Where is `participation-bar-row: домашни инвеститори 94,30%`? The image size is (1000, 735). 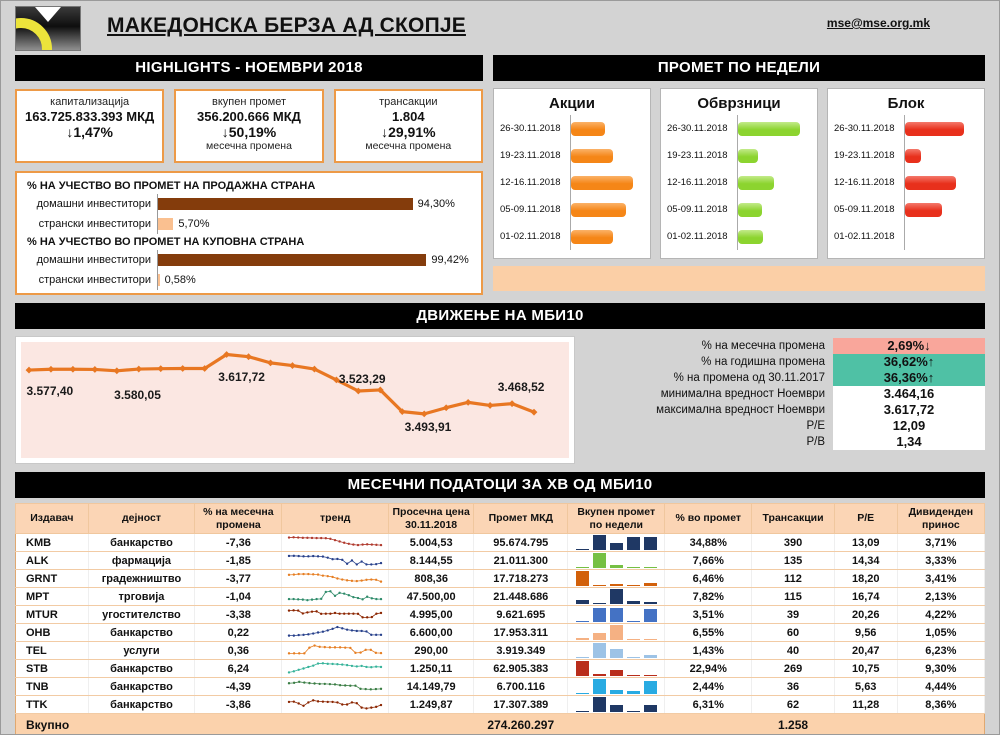
participation-bar-row: домашни инвеститори 94,30% is located at coordinates (249, 204).